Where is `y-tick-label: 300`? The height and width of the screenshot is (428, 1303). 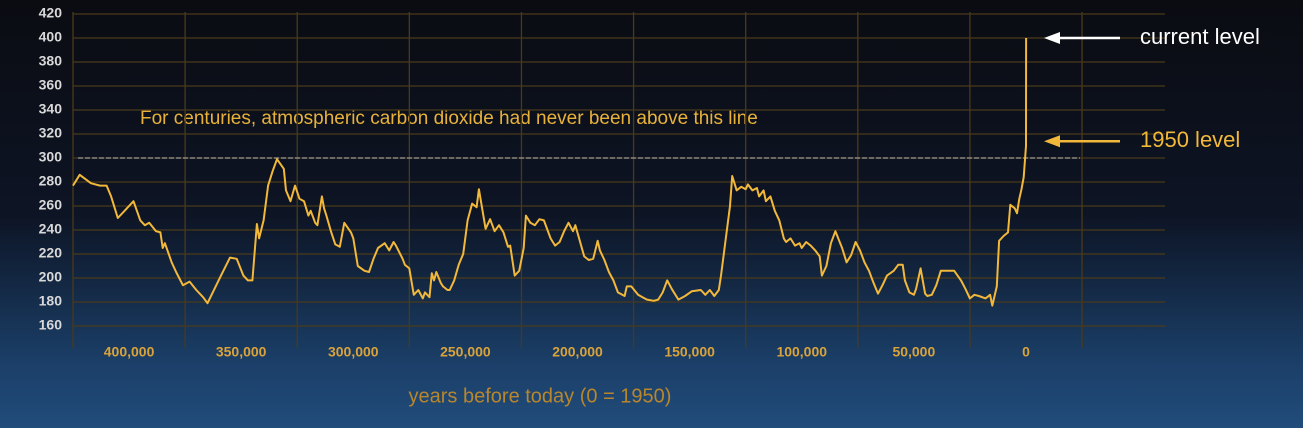 y-tick-label: 300 is located at coordinates (51, 157).